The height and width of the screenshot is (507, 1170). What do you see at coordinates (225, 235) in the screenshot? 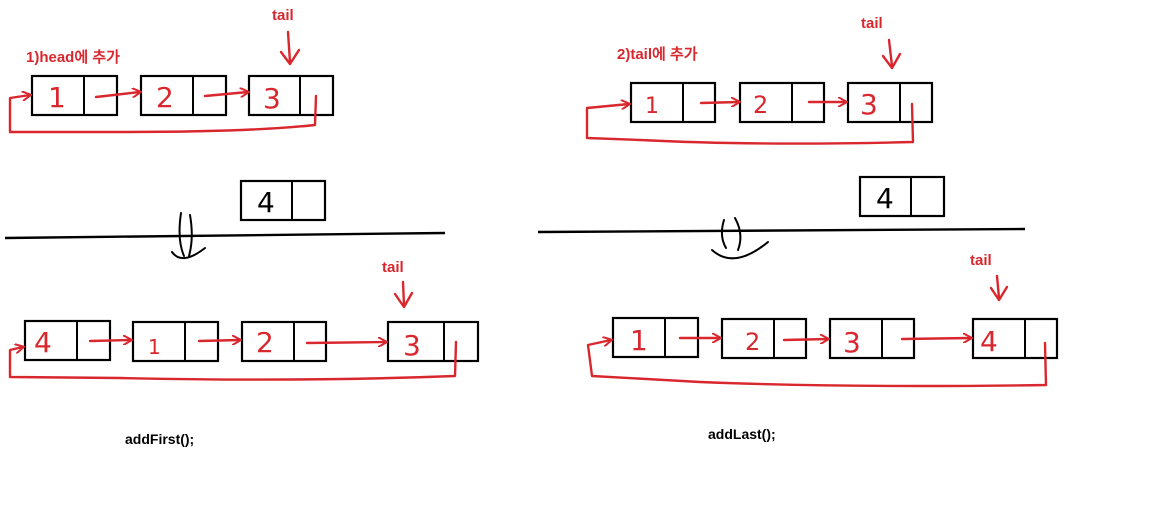
I see `left-divider` at bounding box center [225, 235].